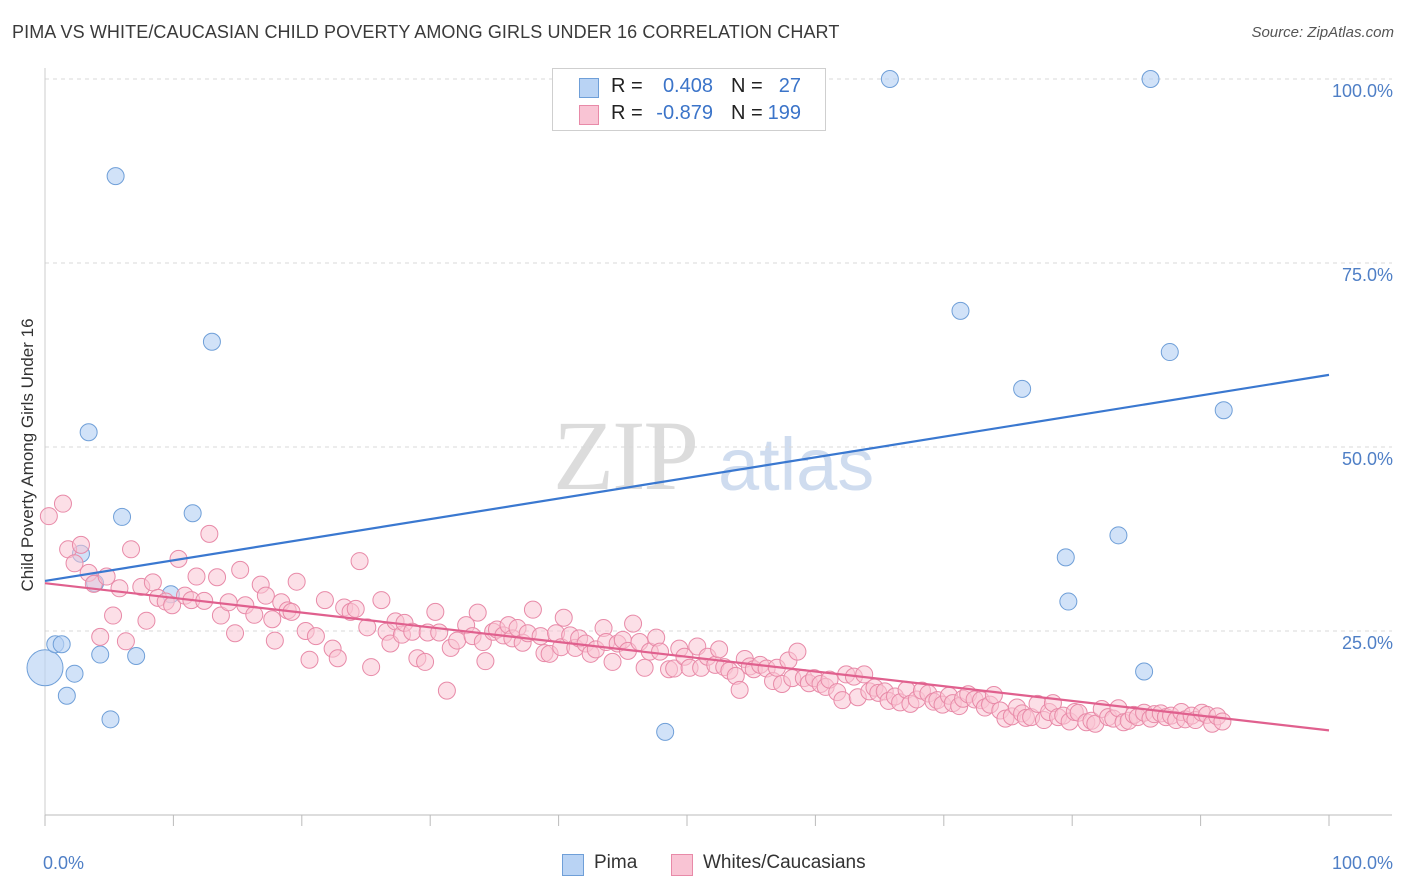 The height and width of the screenshot is (892, 1406). I want to click on correlation-legend: R = 0.408 N = 27 R = -0.879 N = 199, so click(689, 99).